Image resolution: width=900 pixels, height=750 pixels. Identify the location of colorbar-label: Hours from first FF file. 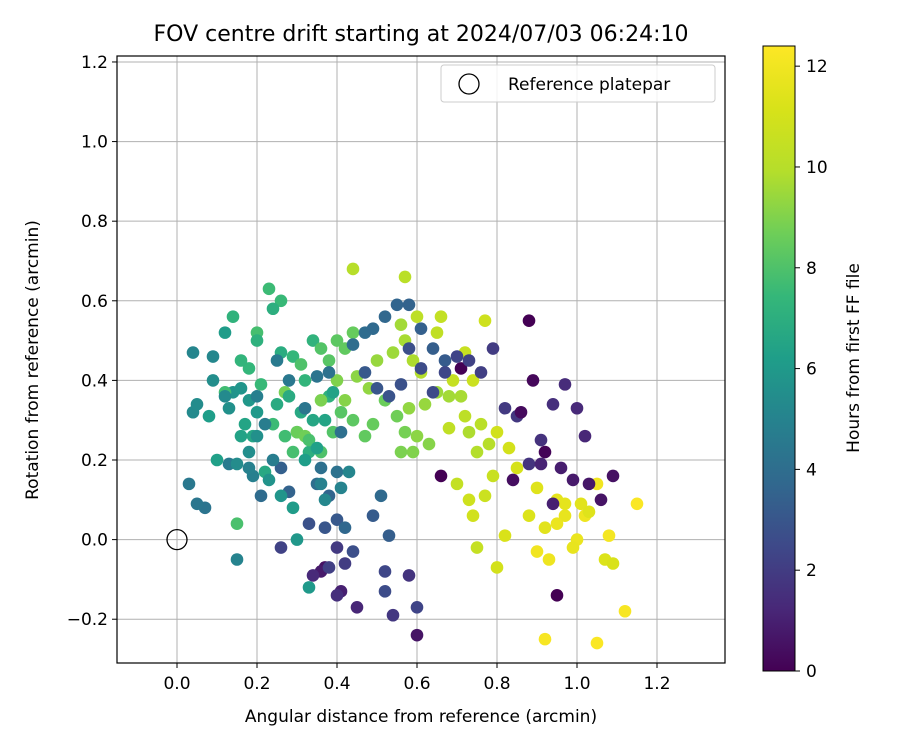
(854, 358).